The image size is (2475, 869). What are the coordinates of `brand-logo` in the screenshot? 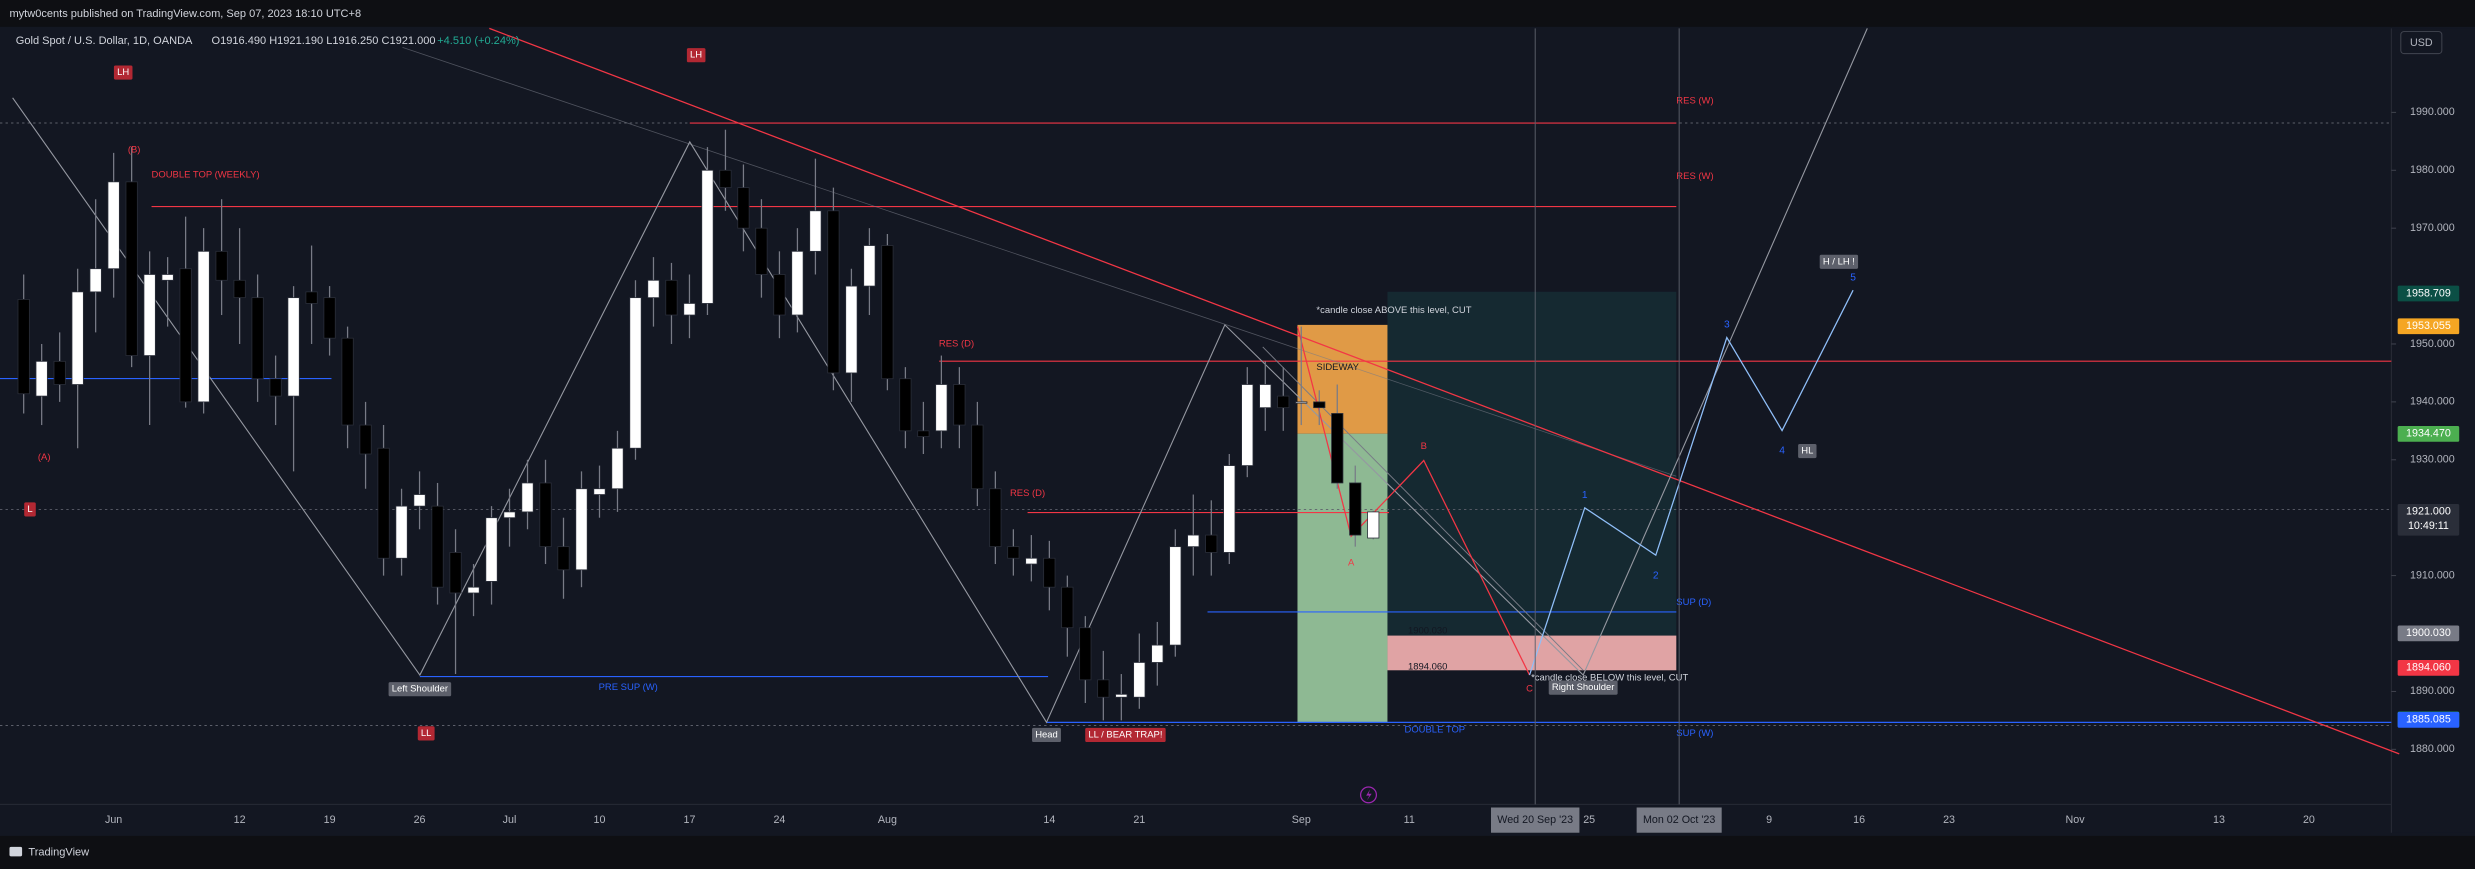 It's located at (16, 851).